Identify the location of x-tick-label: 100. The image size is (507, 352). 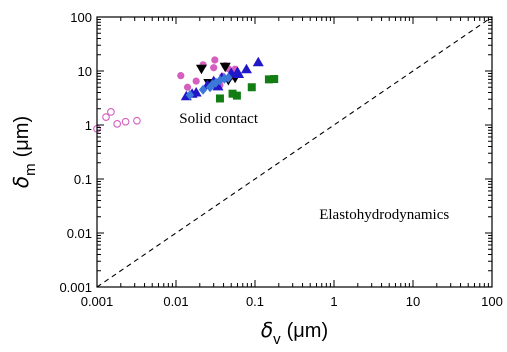
(492, 301).